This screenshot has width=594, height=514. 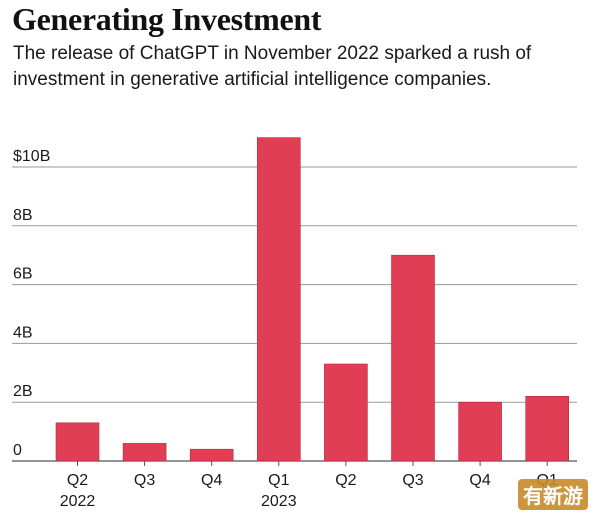 I want to click on watermark-logo: 有新游, so click(x=553, y=494).